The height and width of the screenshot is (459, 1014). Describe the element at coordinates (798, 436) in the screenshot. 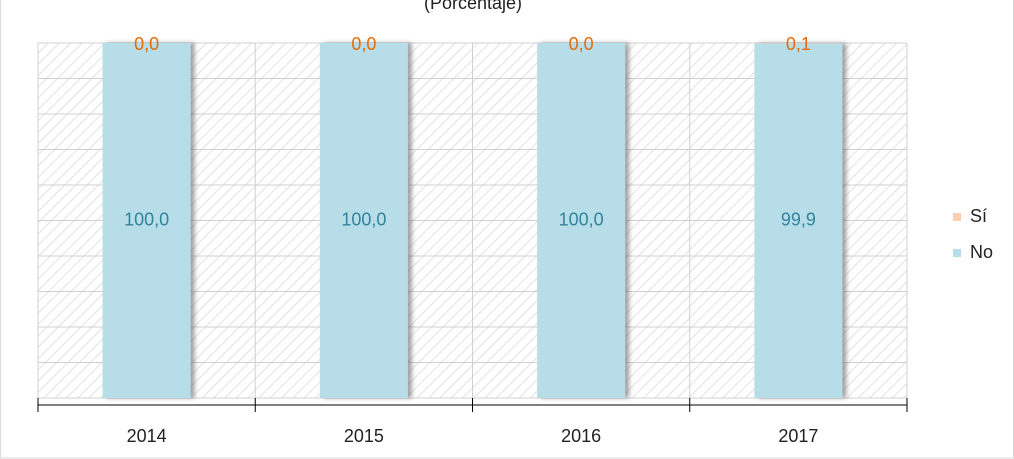

I see `x-tick-label: 2017` at that location.